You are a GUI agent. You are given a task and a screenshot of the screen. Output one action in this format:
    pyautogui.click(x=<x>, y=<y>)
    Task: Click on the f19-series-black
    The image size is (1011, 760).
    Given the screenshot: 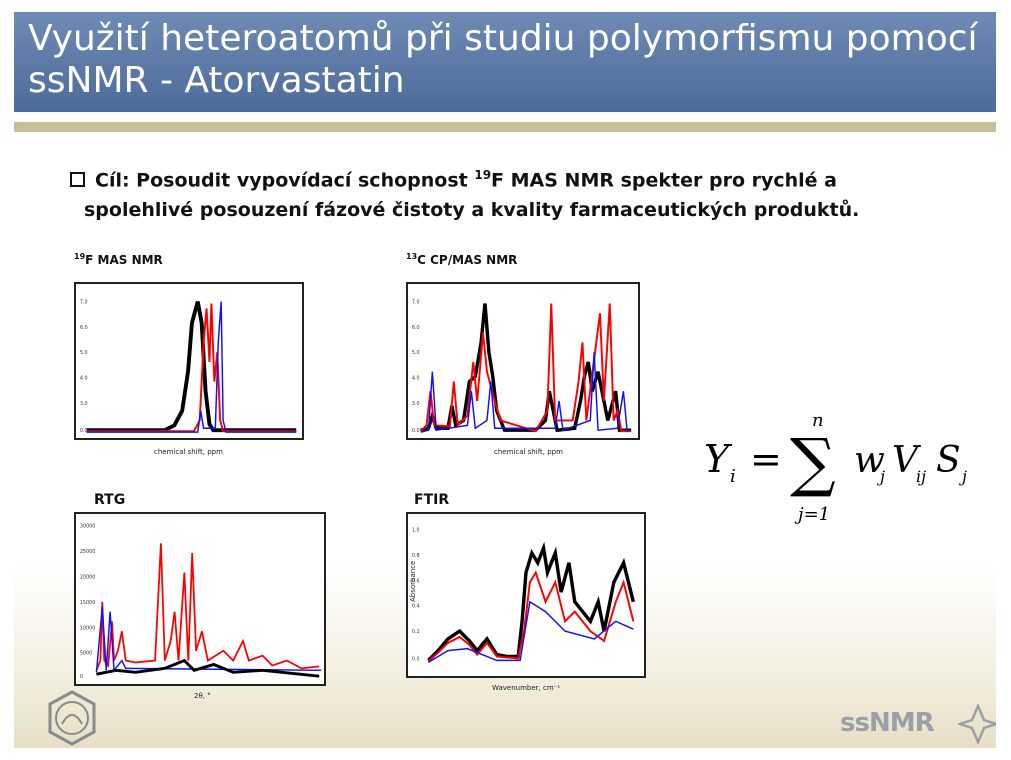 What is the action you would take?
    pyautogui.click(x=191, y=367)
    